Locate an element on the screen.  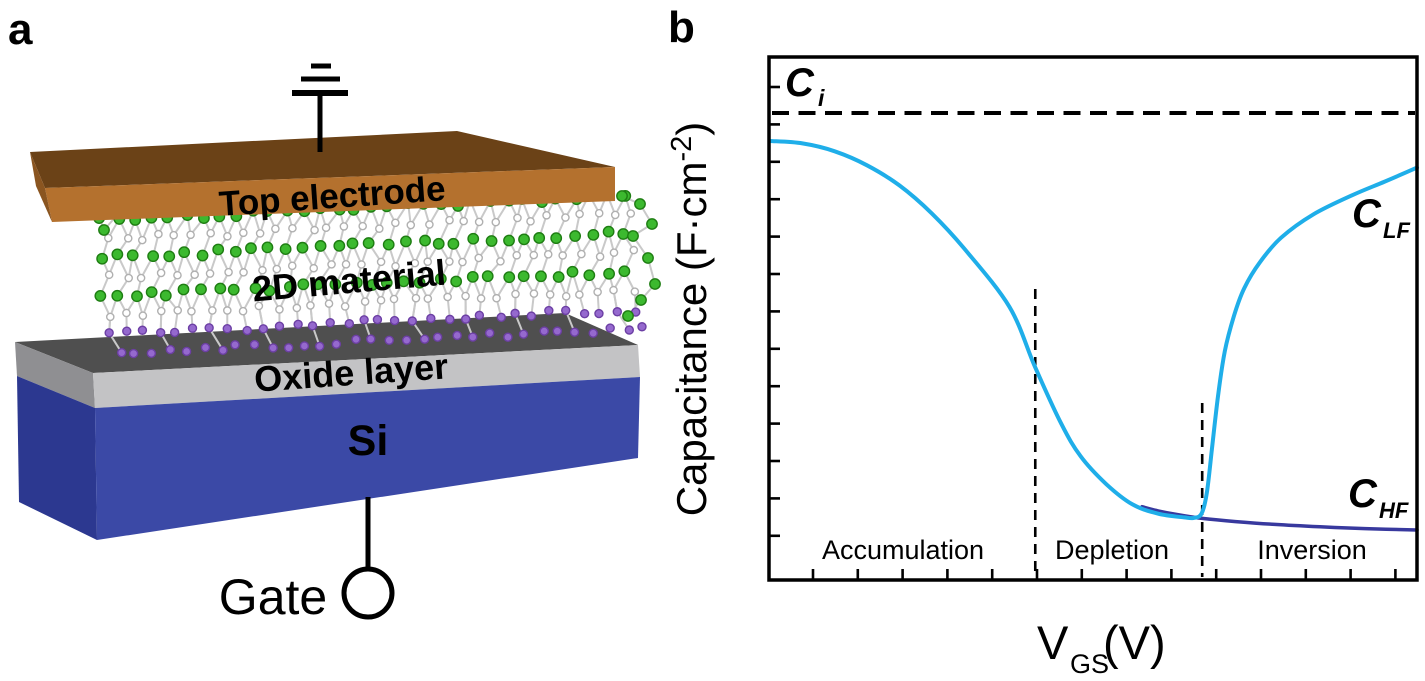
x-axis-label-unit: (V) is located at coordinates (1134, 642).